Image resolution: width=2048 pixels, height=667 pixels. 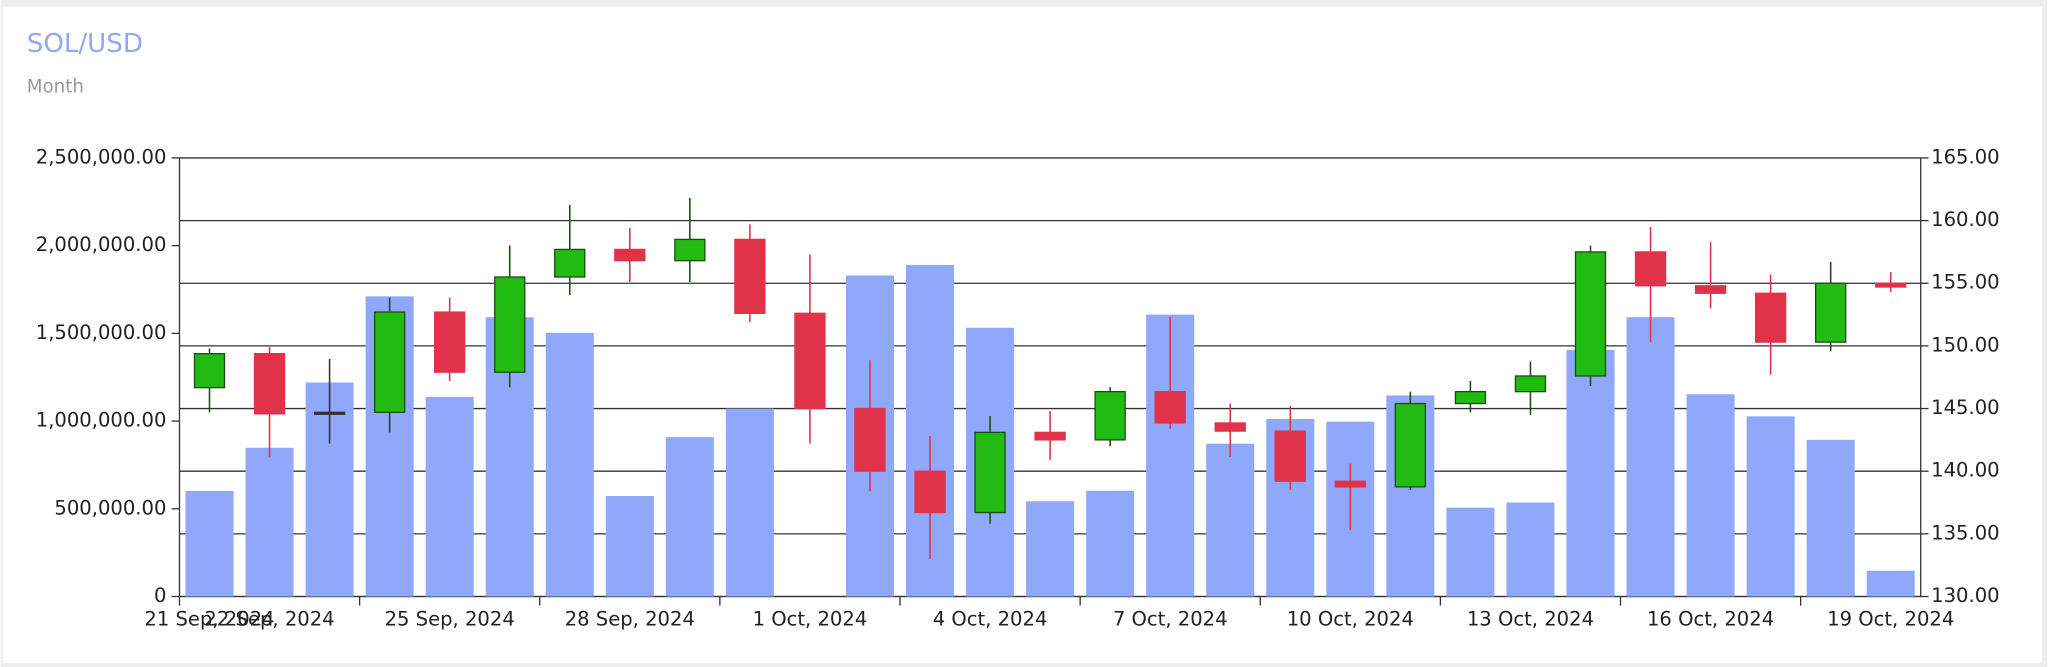 I want to click on x-tick-label: 19 Oct, 2024, so click(x=1890, y=619).